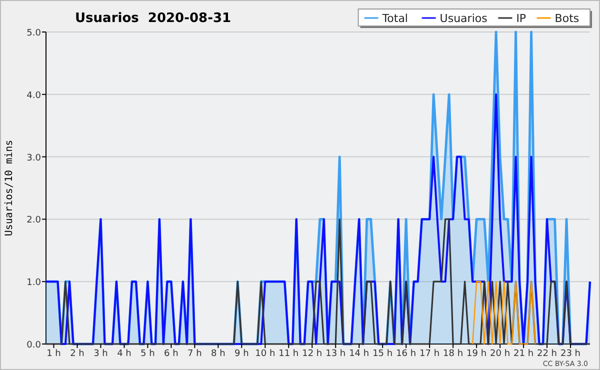  I want to click on x-tick-label: 21 h, so click(524, 354).